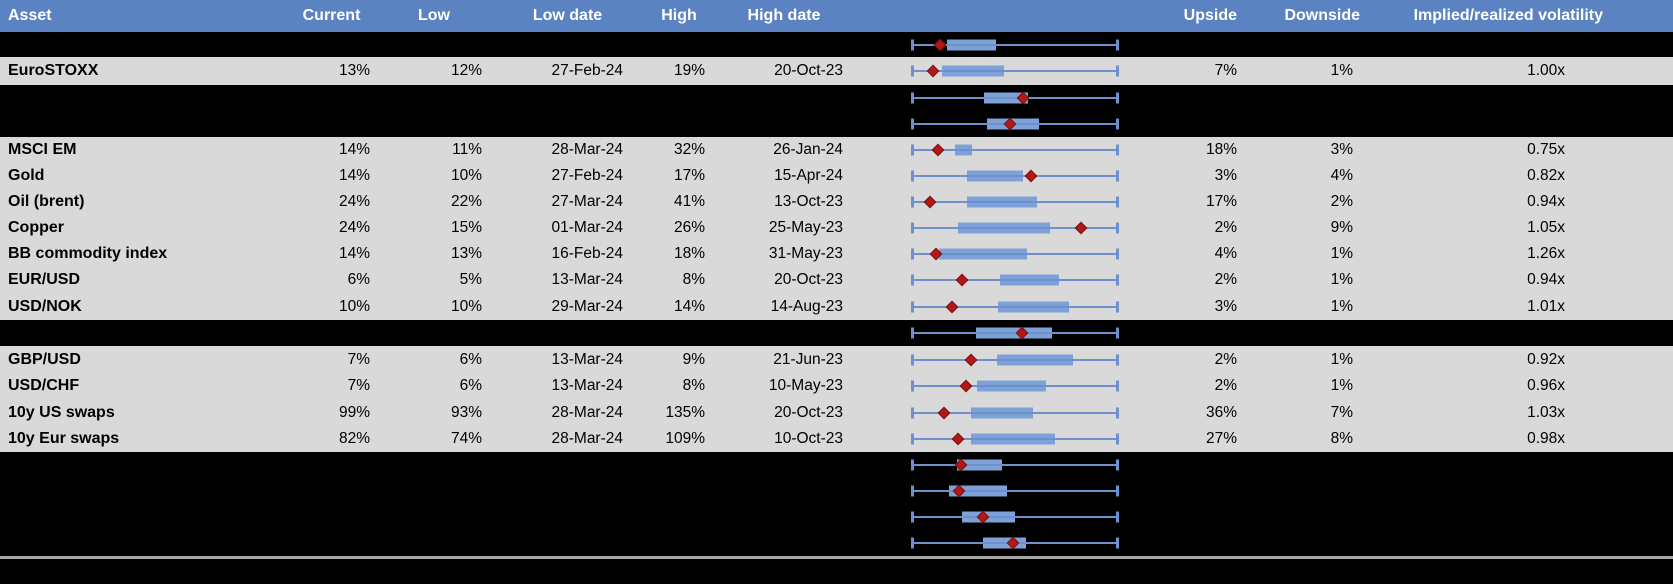  Describe the element at coordinates (1221, 149) in the screenshot. I see `cell-upside: 18%` at that location.